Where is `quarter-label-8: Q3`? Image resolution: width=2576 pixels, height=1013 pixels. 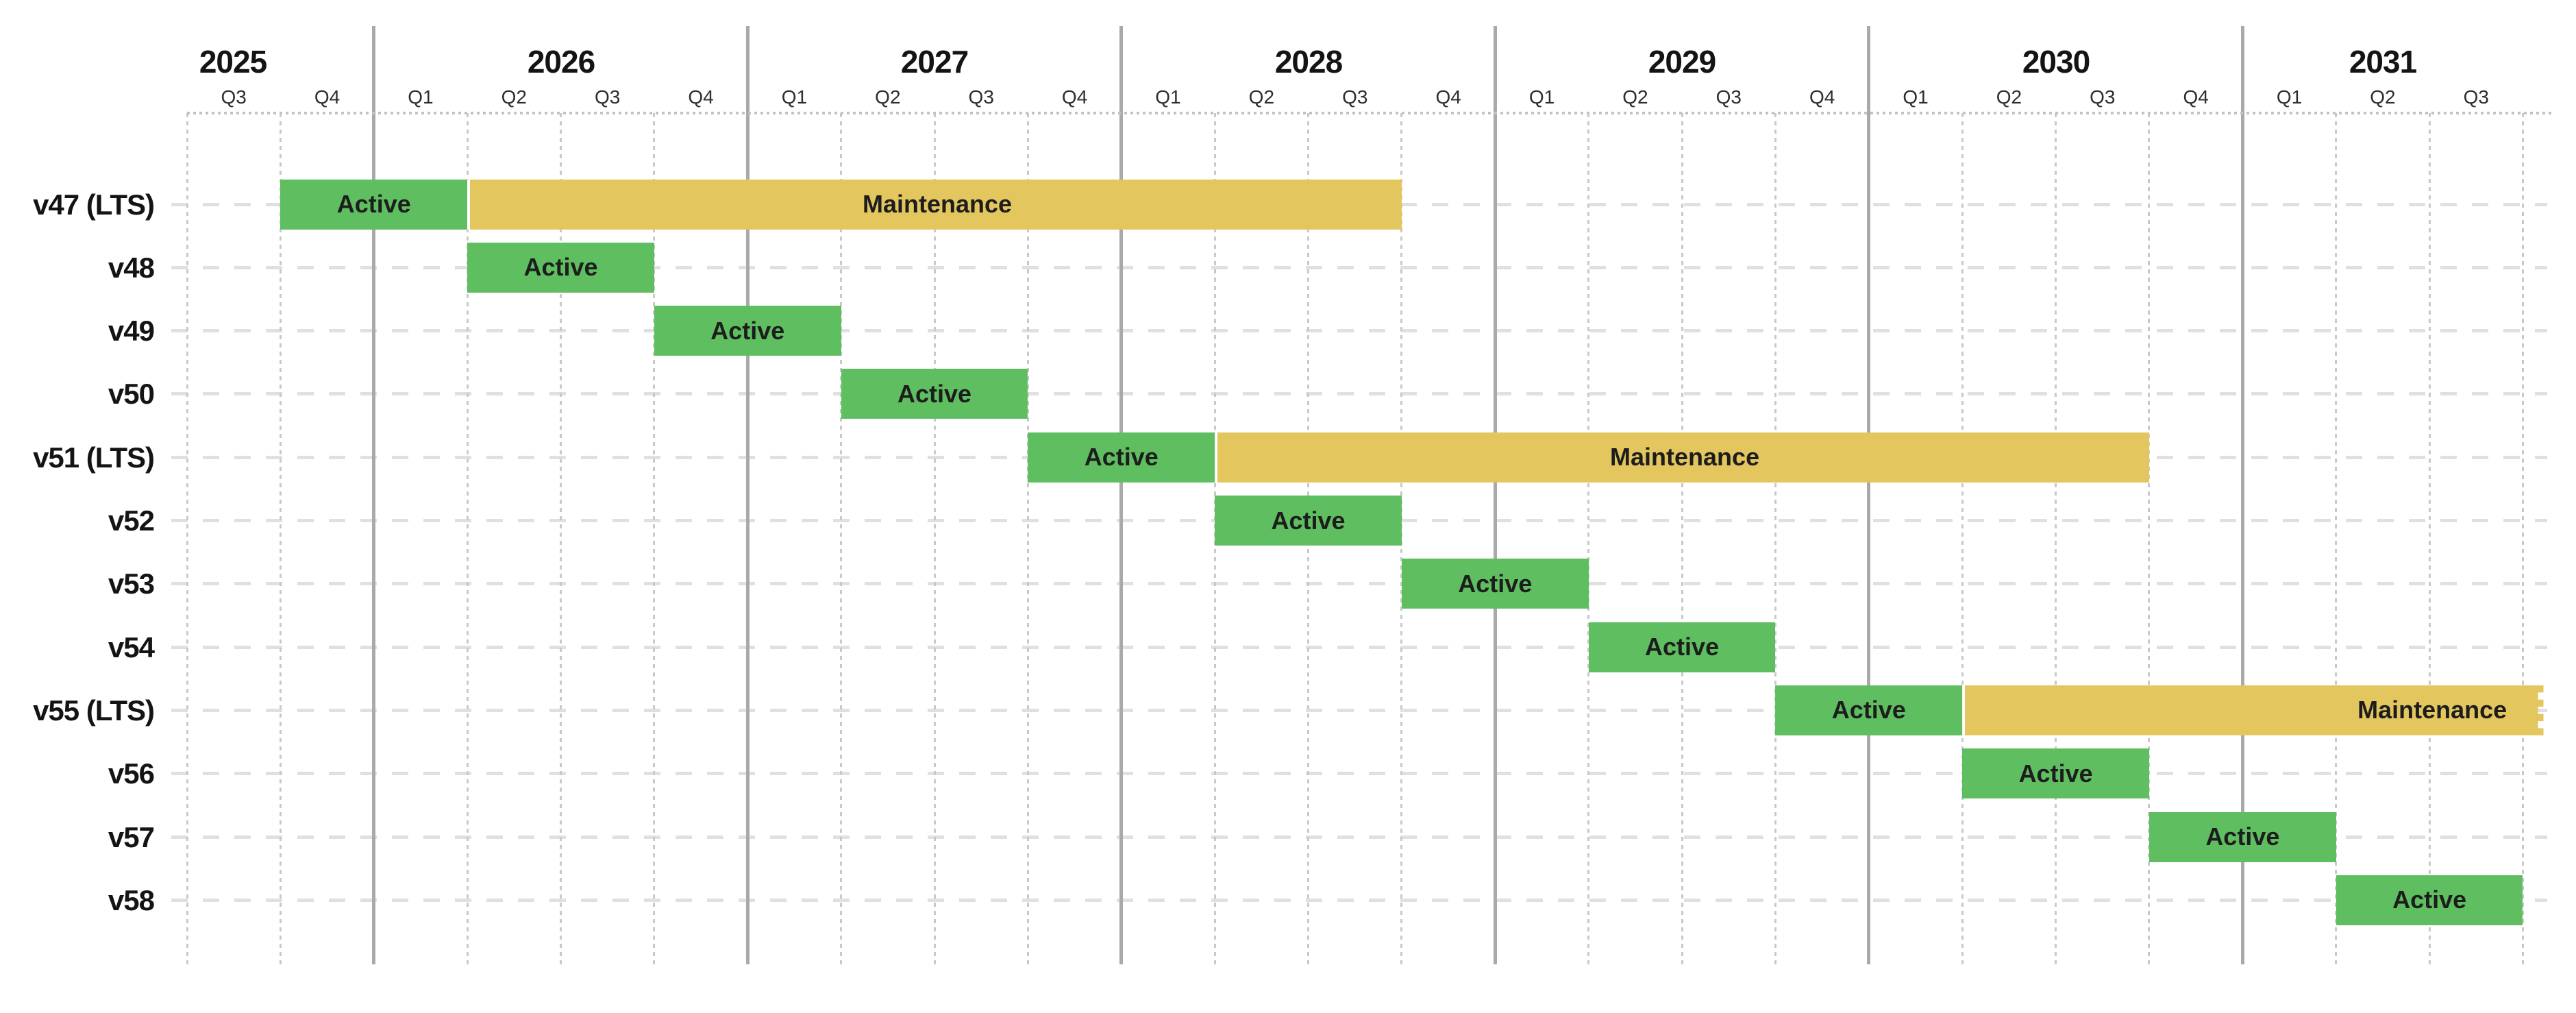 quarter-label-8: Q3 is located at coordinates (981, 97).